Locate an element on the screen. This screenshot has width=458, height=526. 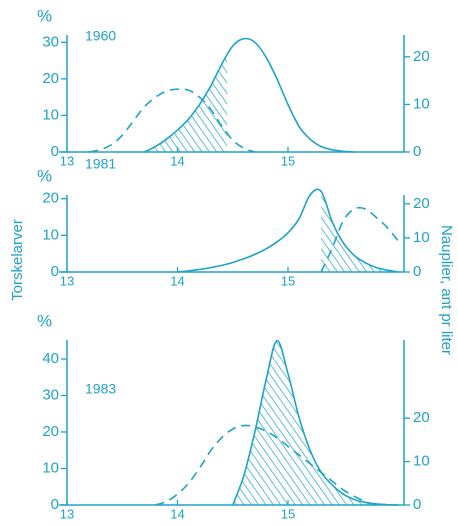
left-axis-title: Torskelarver is located at coordinates (17, 260).